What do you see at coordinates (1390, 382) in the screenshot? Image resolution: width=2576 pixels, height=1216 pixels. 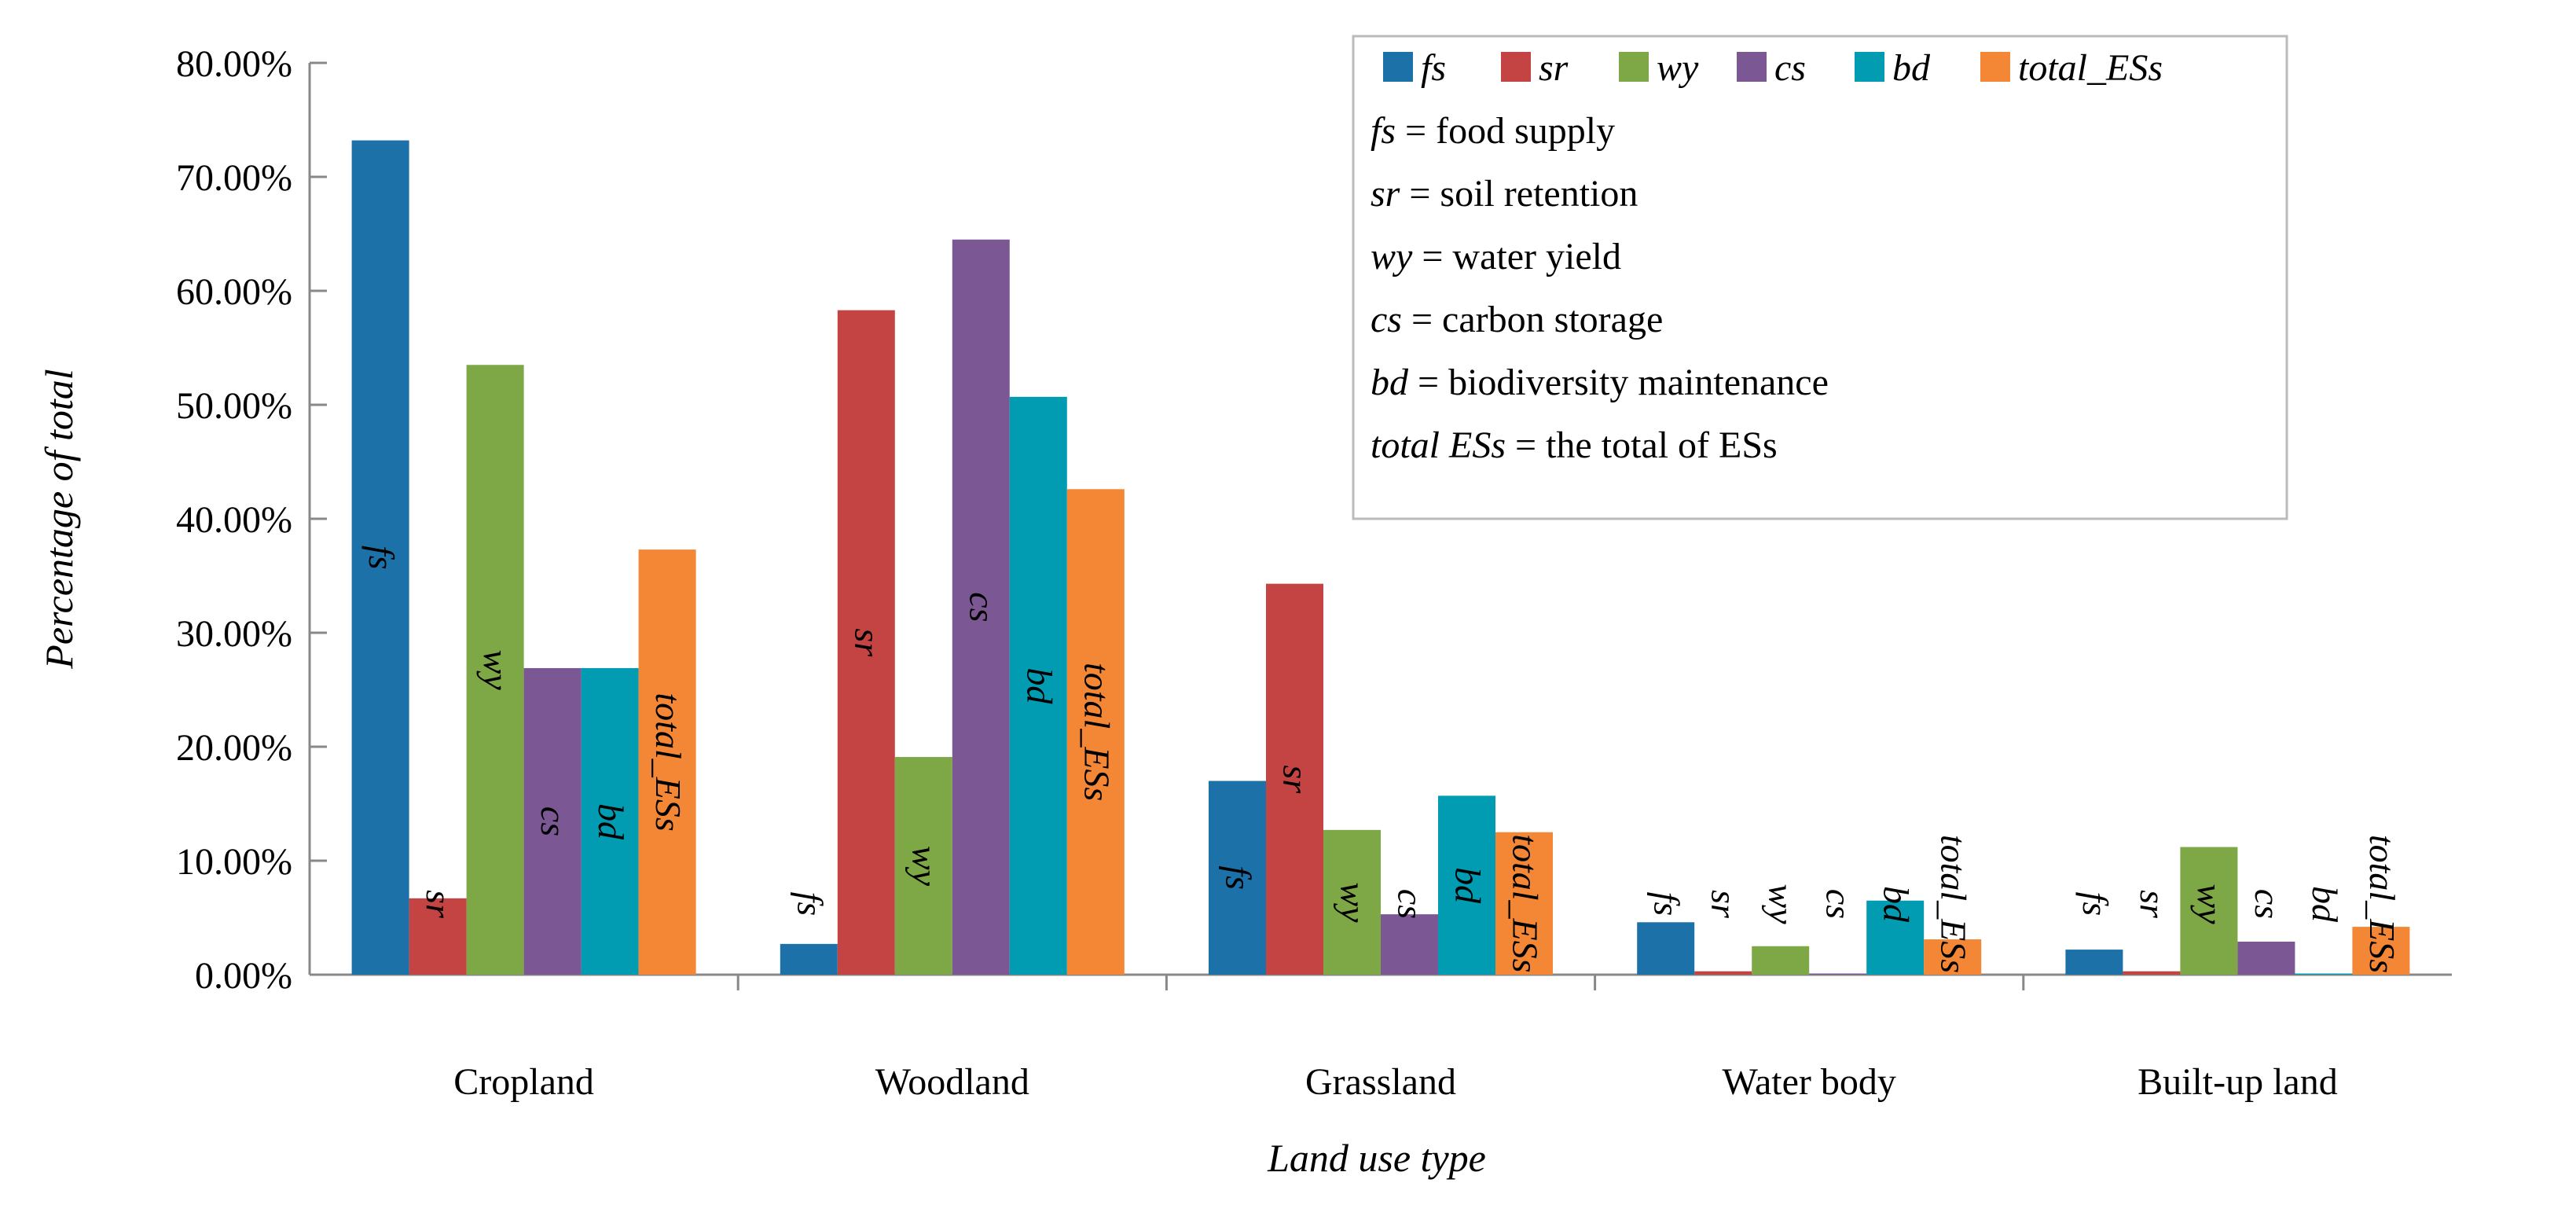 I see `legend-note-abbr: bd` at bounding box center [1390, 382].